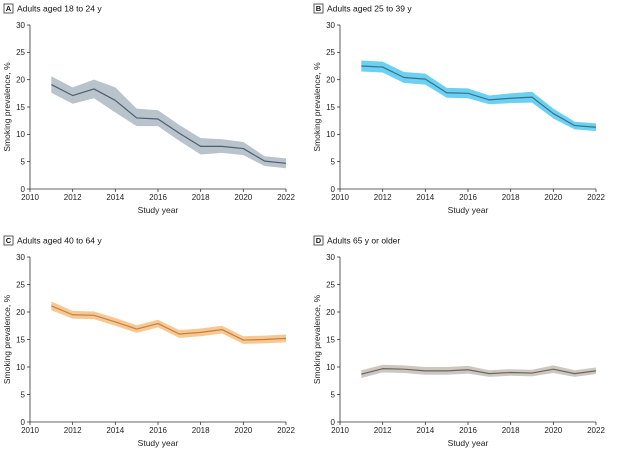 The width and height of the screenshot is (624, 453). What do you see at coordinates (59, 9) in the screenshot?
I see `panel-title: Adults aged 18 to 24 y` at bounding box center [59, 9].